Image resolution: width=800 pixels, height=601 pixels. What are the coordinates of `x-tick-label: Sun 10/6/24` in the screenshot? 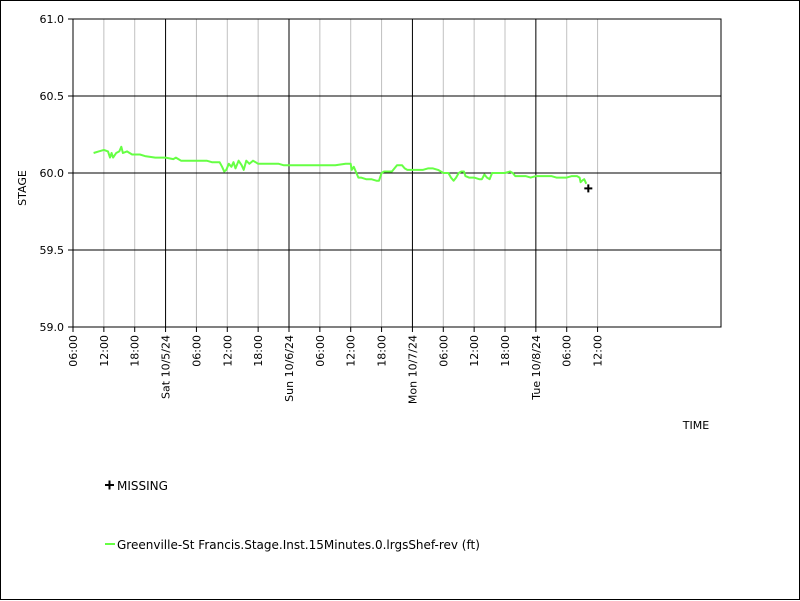 It's located at (289, 368).